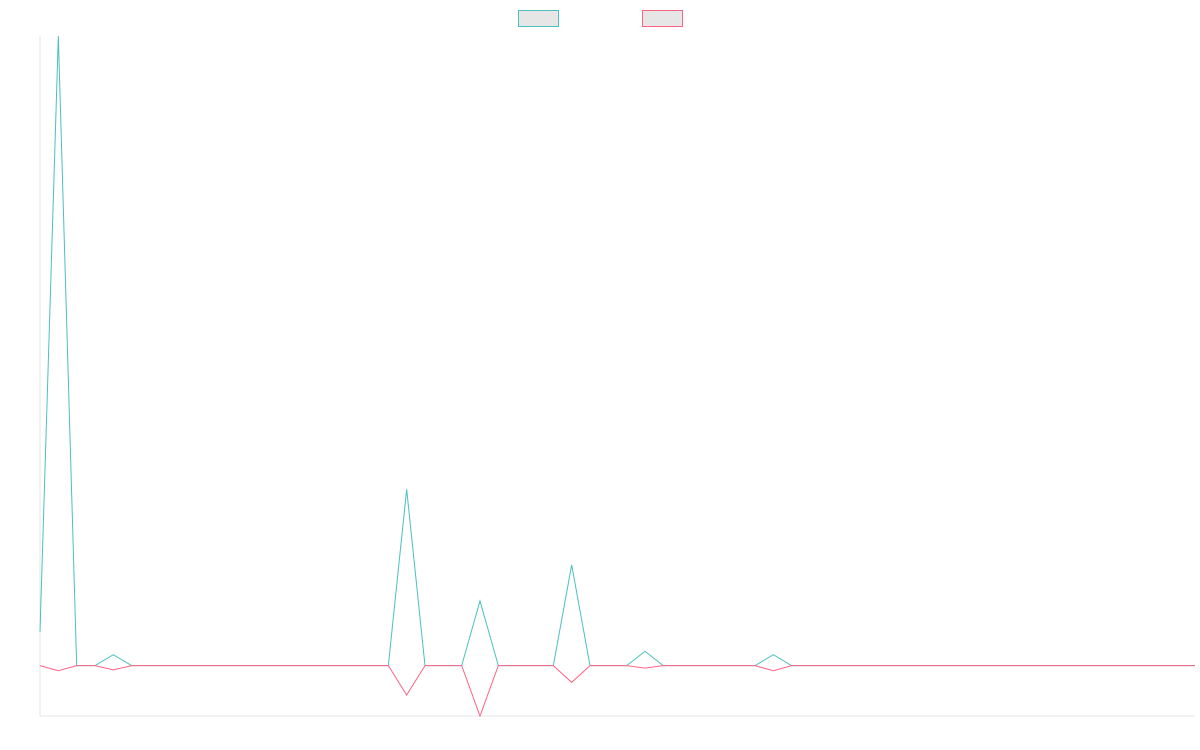 Image resolution: width=1200 pixels, height=750 pixels. What do you see at coordinates (600, 18) in the screenshot?
I see `legend` at bounding box center [600, 18].